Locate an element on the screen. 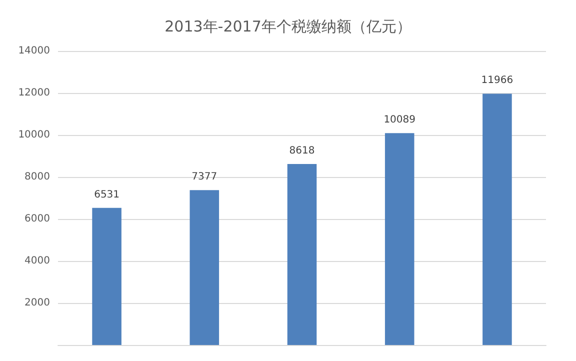 Image resolution: width=576 pixels, height=361 pixels. data-label: 11966 is located at coordinates (497, 80).